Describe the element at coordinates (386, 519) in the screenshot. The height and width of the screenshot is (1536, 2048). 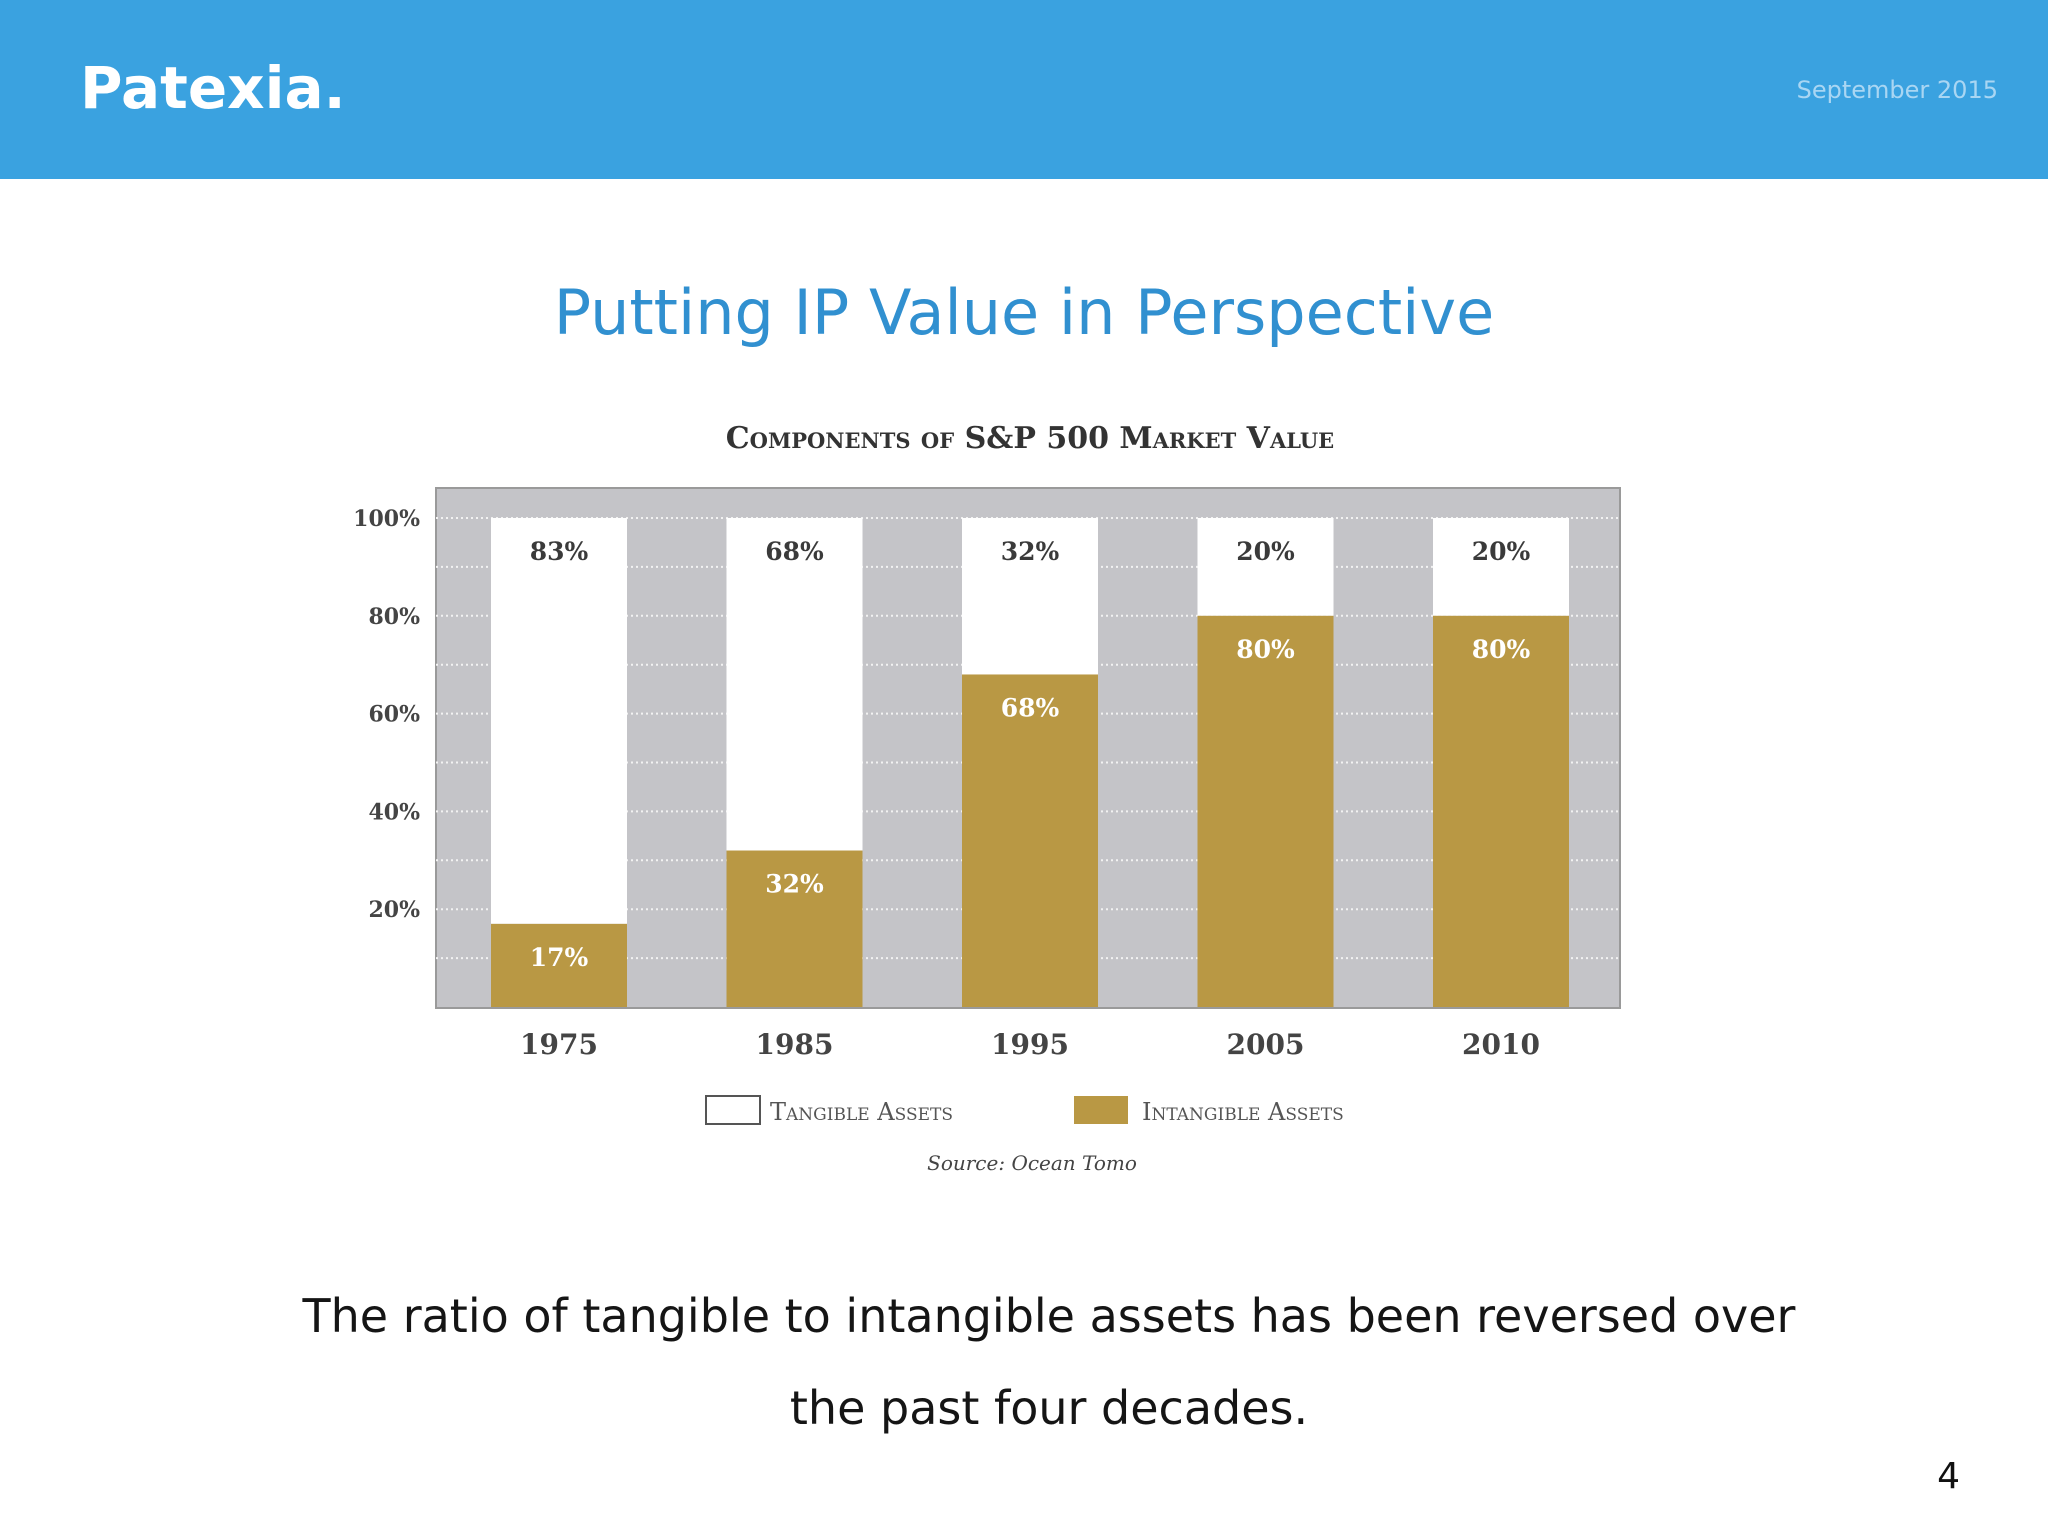
I see `y-tick-label: 100%` at that location.